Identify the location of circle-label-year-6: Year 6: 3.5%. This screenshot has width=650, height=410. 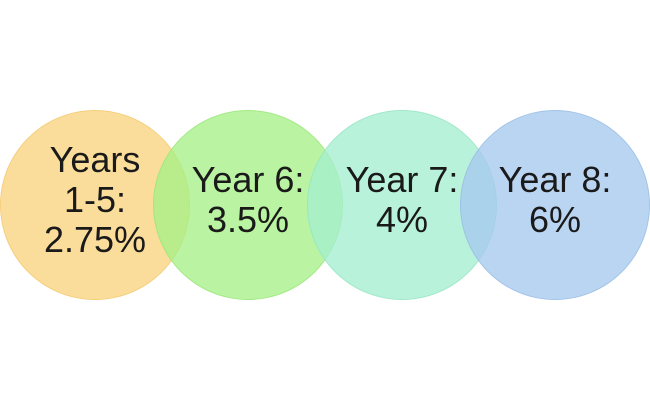
(248, 199).